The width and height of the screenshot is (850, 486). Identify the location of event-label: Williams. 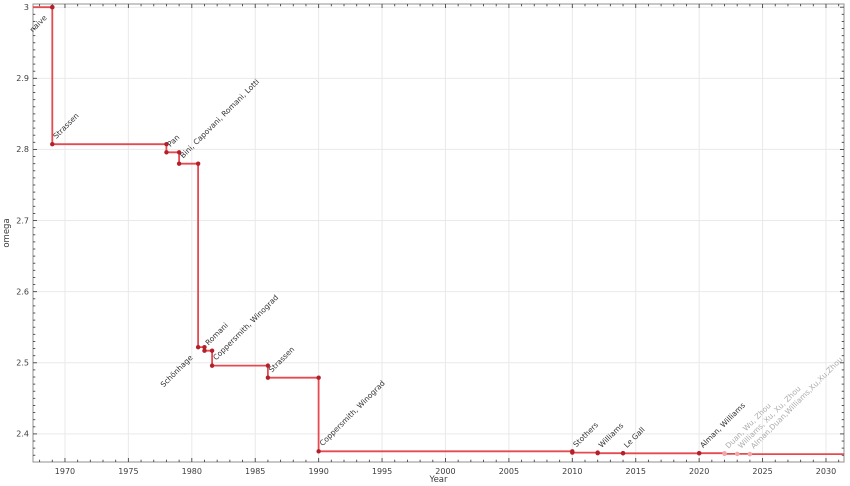
(611, 435).